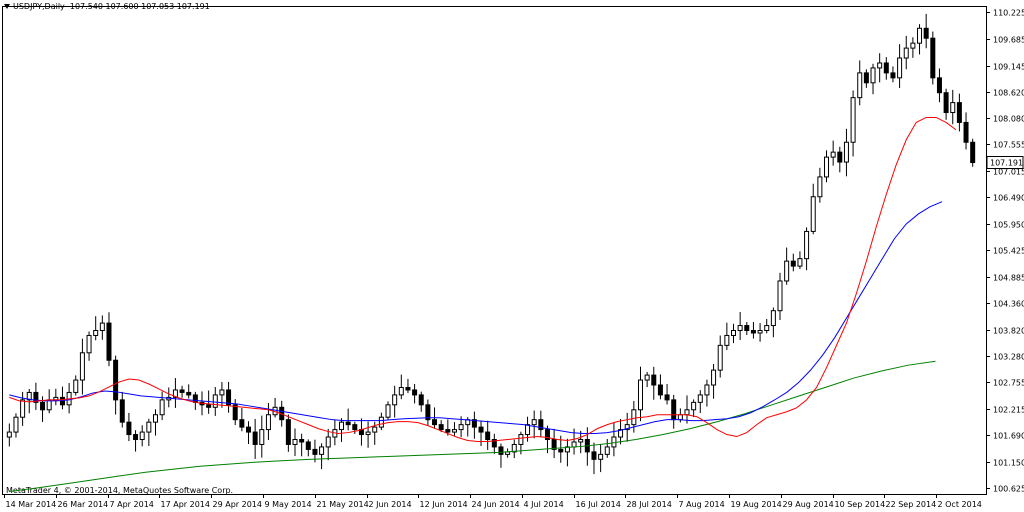  What do you see at coordinates (808, 504) in the screenshot?
I see `x-tick-label: 29 Aug 2014` at bounding box center [808, 504].